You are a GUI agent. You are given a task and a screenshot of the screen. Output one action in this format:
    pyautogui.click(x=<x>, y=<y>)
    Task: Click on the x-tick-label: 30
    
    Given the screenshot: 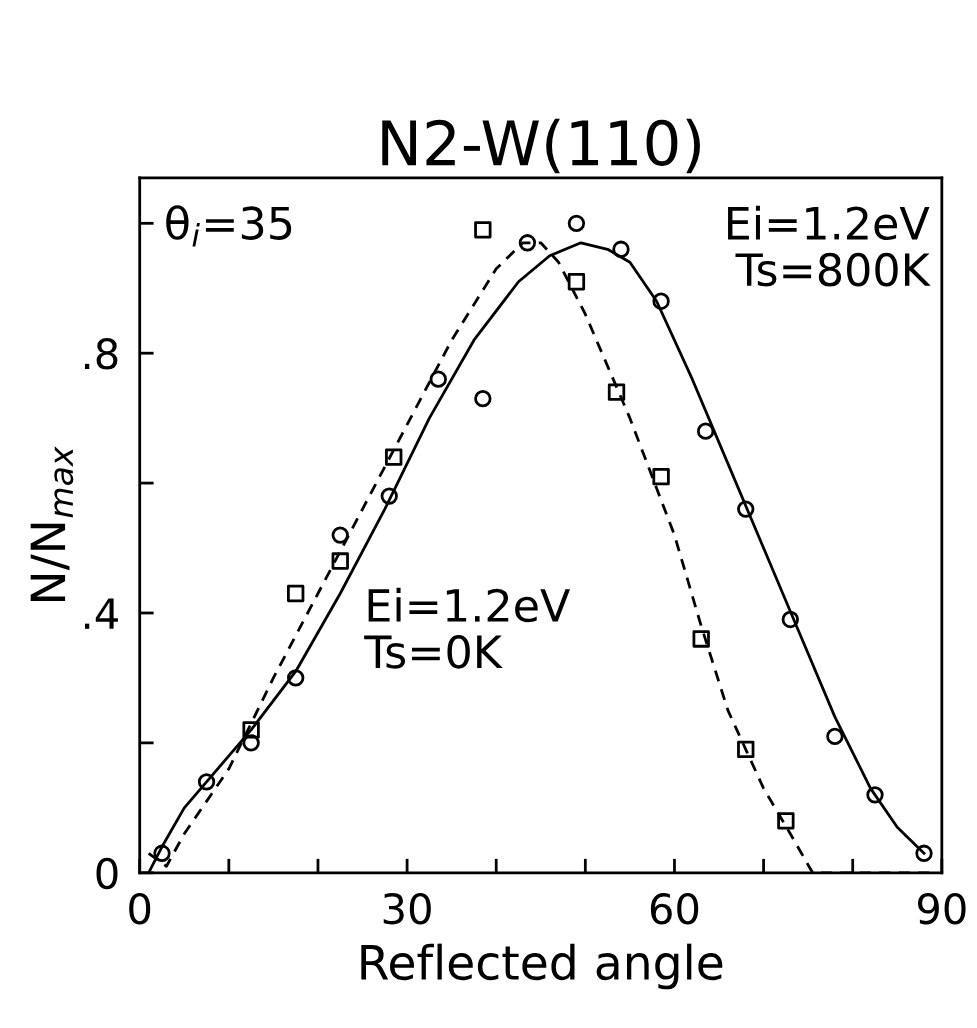 What is the action you would take?
    pyautogui.click(x=407, y=908)
    